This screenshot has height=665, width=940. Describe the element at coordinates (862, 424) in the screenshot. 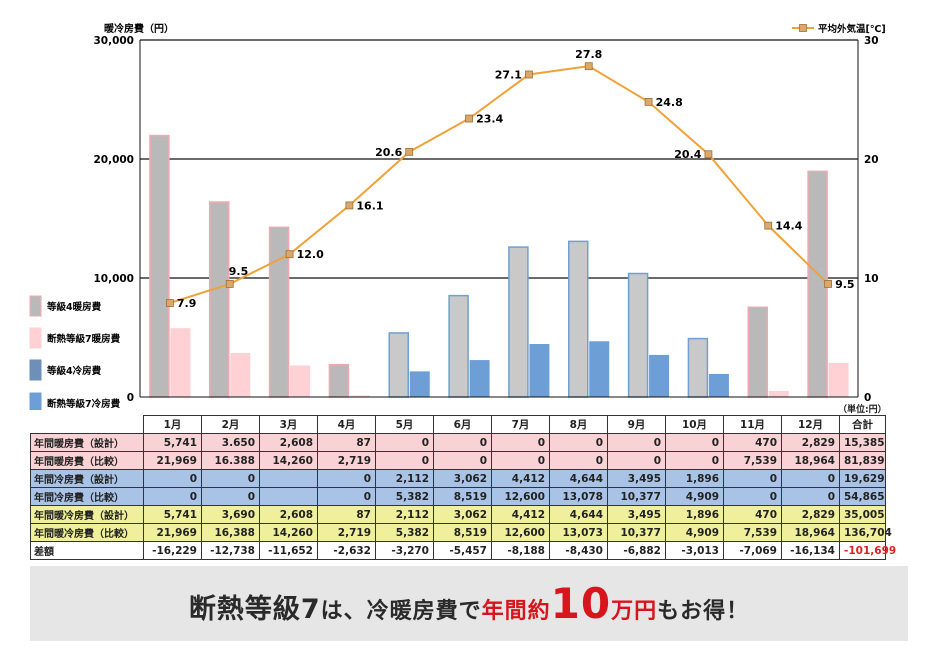

I see `table-column-header: 合計` at that location.